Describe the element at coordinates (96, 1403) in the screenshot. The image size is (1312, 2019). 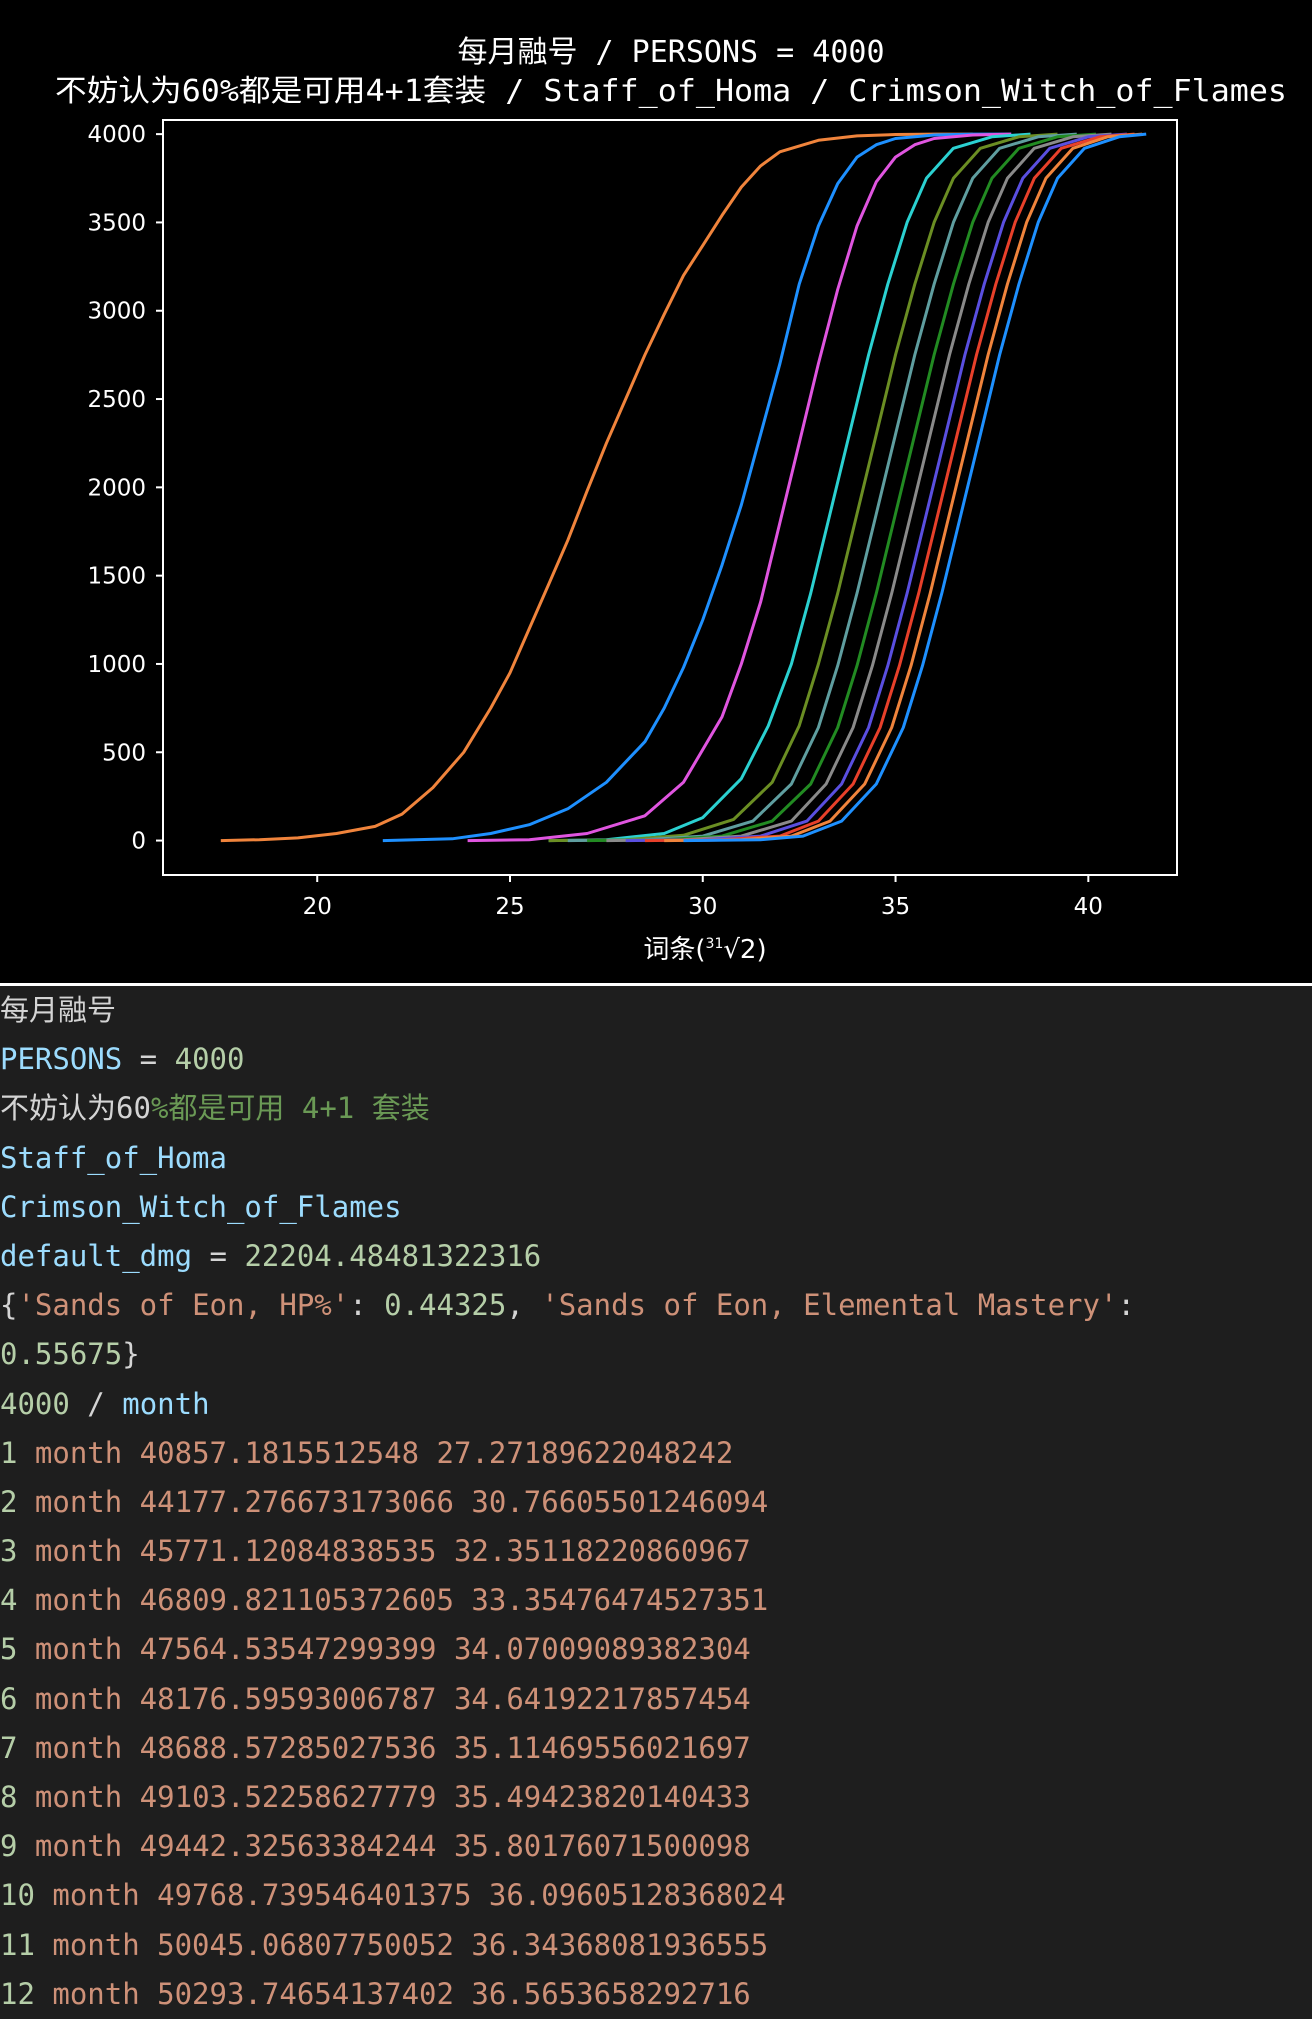
I see `console-text-segment: /` at that location.